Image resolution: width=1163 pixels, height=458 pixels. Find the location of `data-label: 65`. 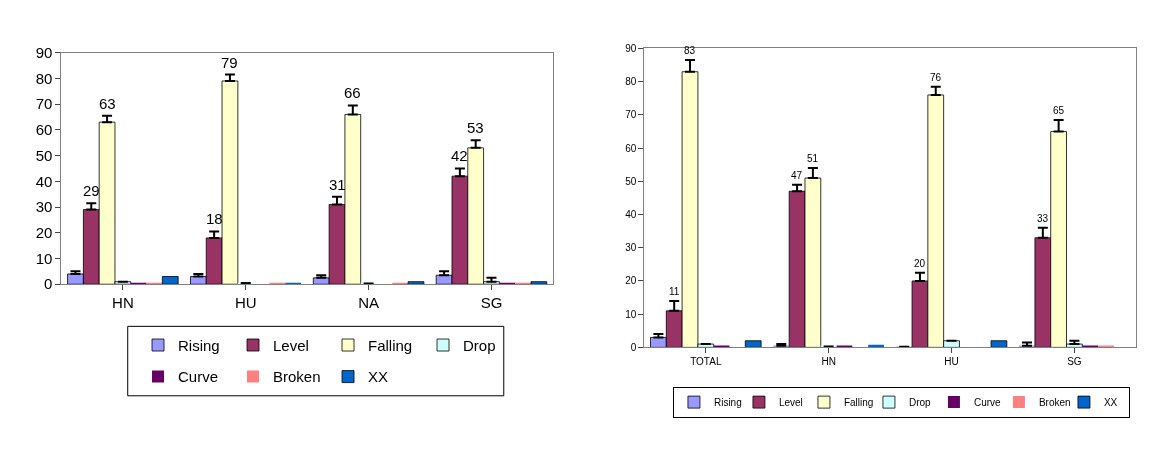

data-label: 65 is located at coordinates (1059, 110).